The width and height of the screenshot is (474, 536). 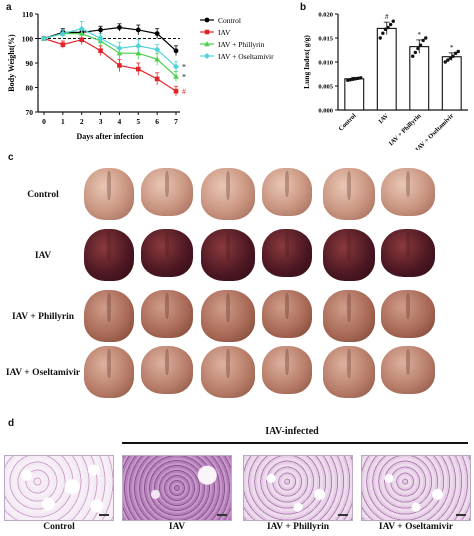 I want to click on y-tick-label: 80, so click(x=30, y=88).